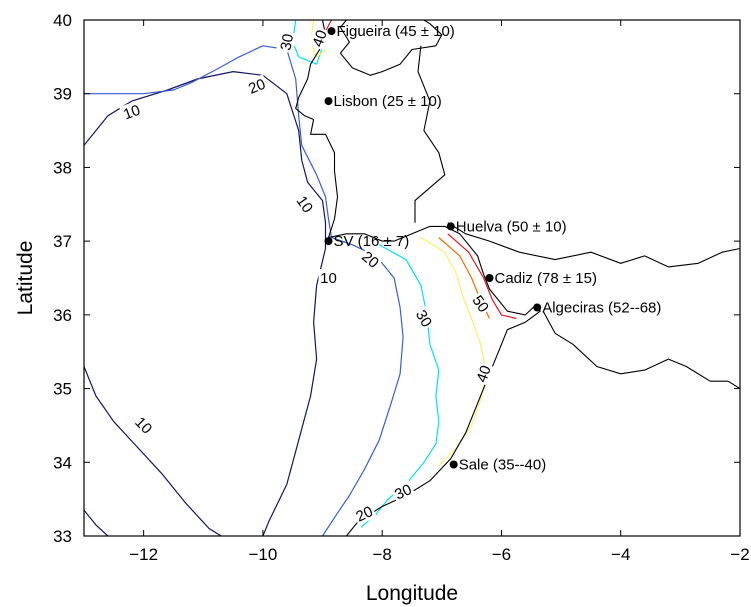  What do you see at coordinates (501, 554) in the screenshot?
I see `x-tick-label--6: −6` at bounding box center [501, 554].